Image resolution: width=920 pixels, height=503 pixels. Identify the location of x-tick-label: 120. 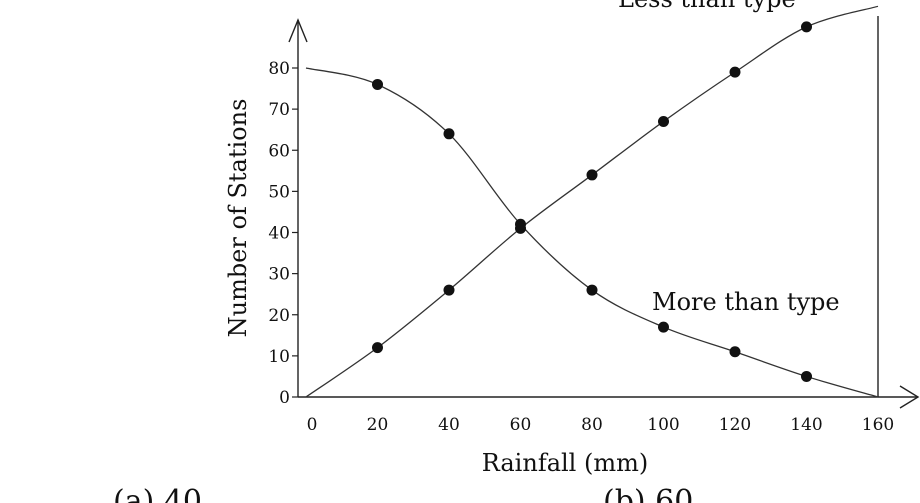
(735, 425).